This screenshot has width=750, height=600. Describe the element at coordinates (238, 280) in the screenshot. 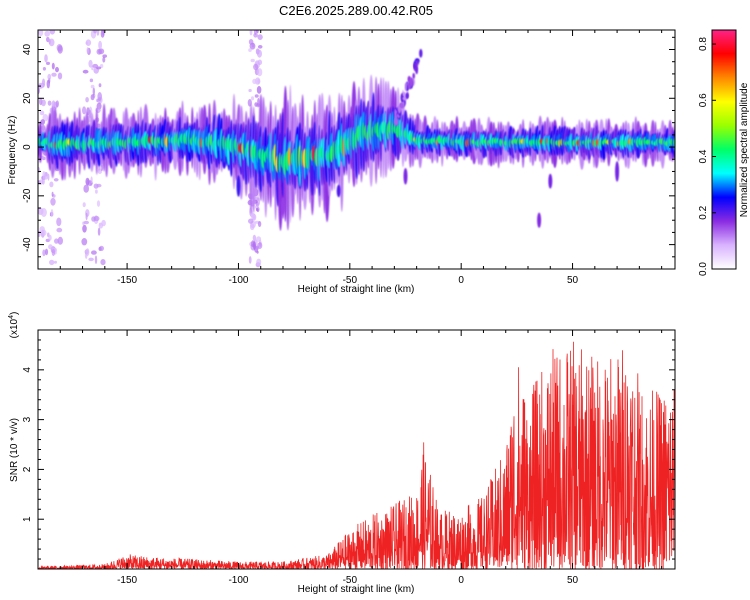

I see `x-tick-label-1: -100` at that location.